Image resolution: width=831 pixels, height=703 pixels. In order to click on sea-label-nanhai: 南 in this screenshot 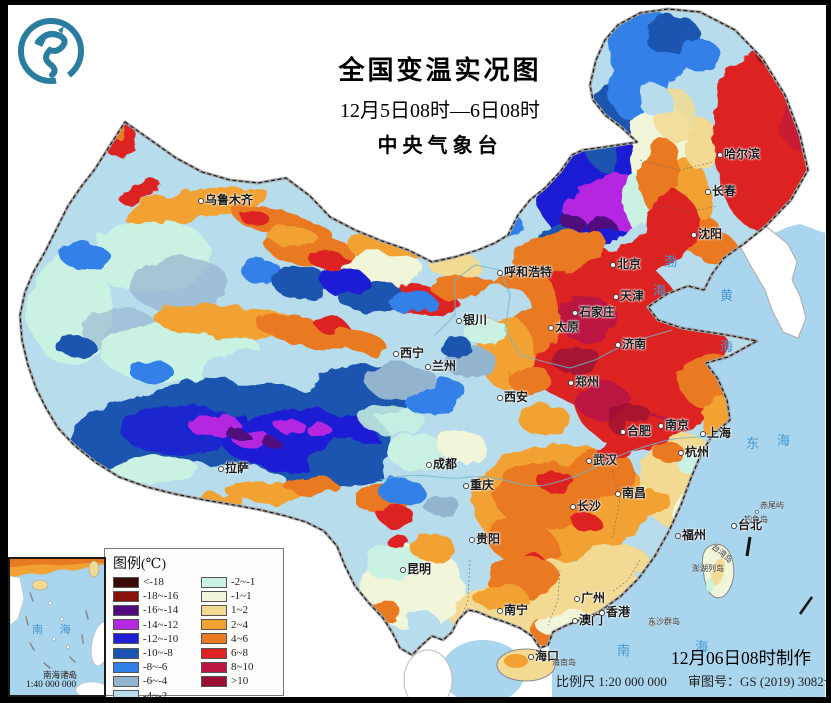, I will do `click(624, 650)`.